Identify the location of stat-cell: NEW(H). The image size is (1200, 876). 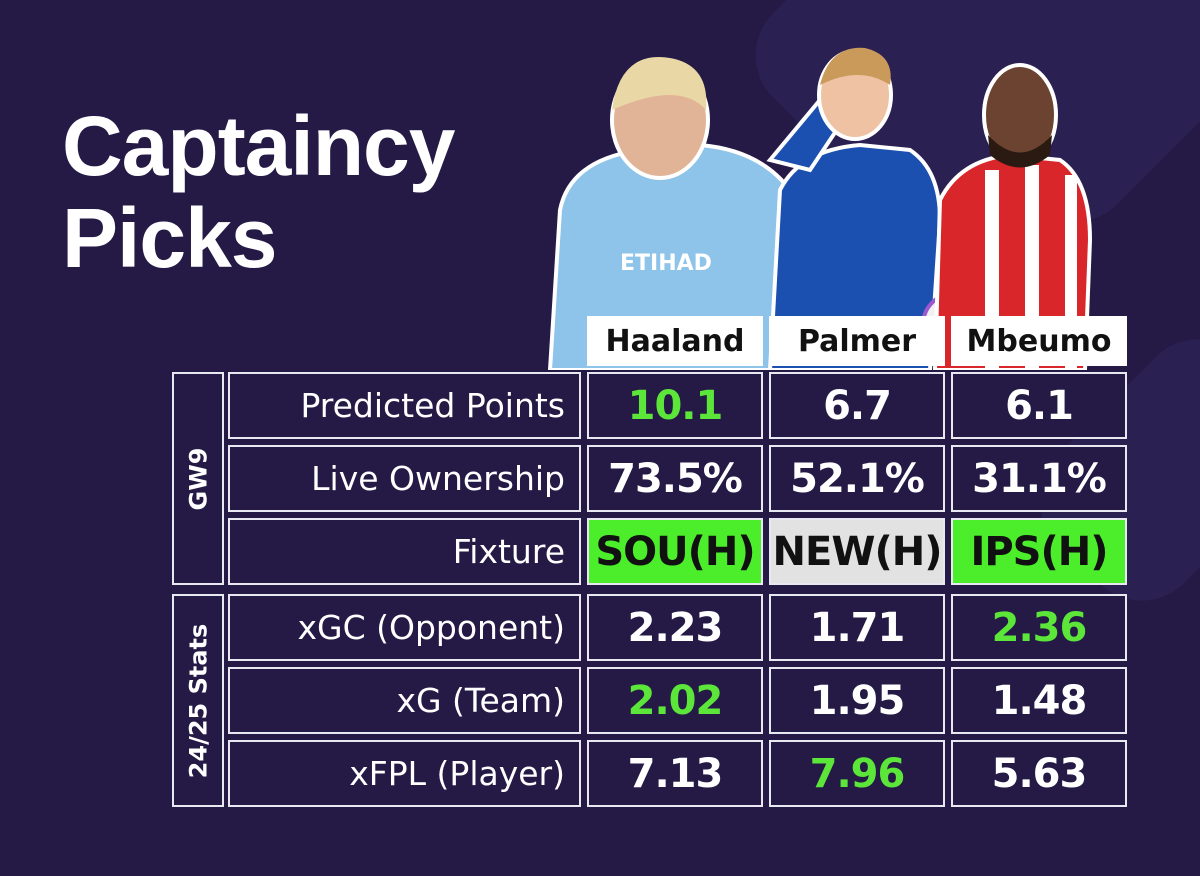
(857, 551).